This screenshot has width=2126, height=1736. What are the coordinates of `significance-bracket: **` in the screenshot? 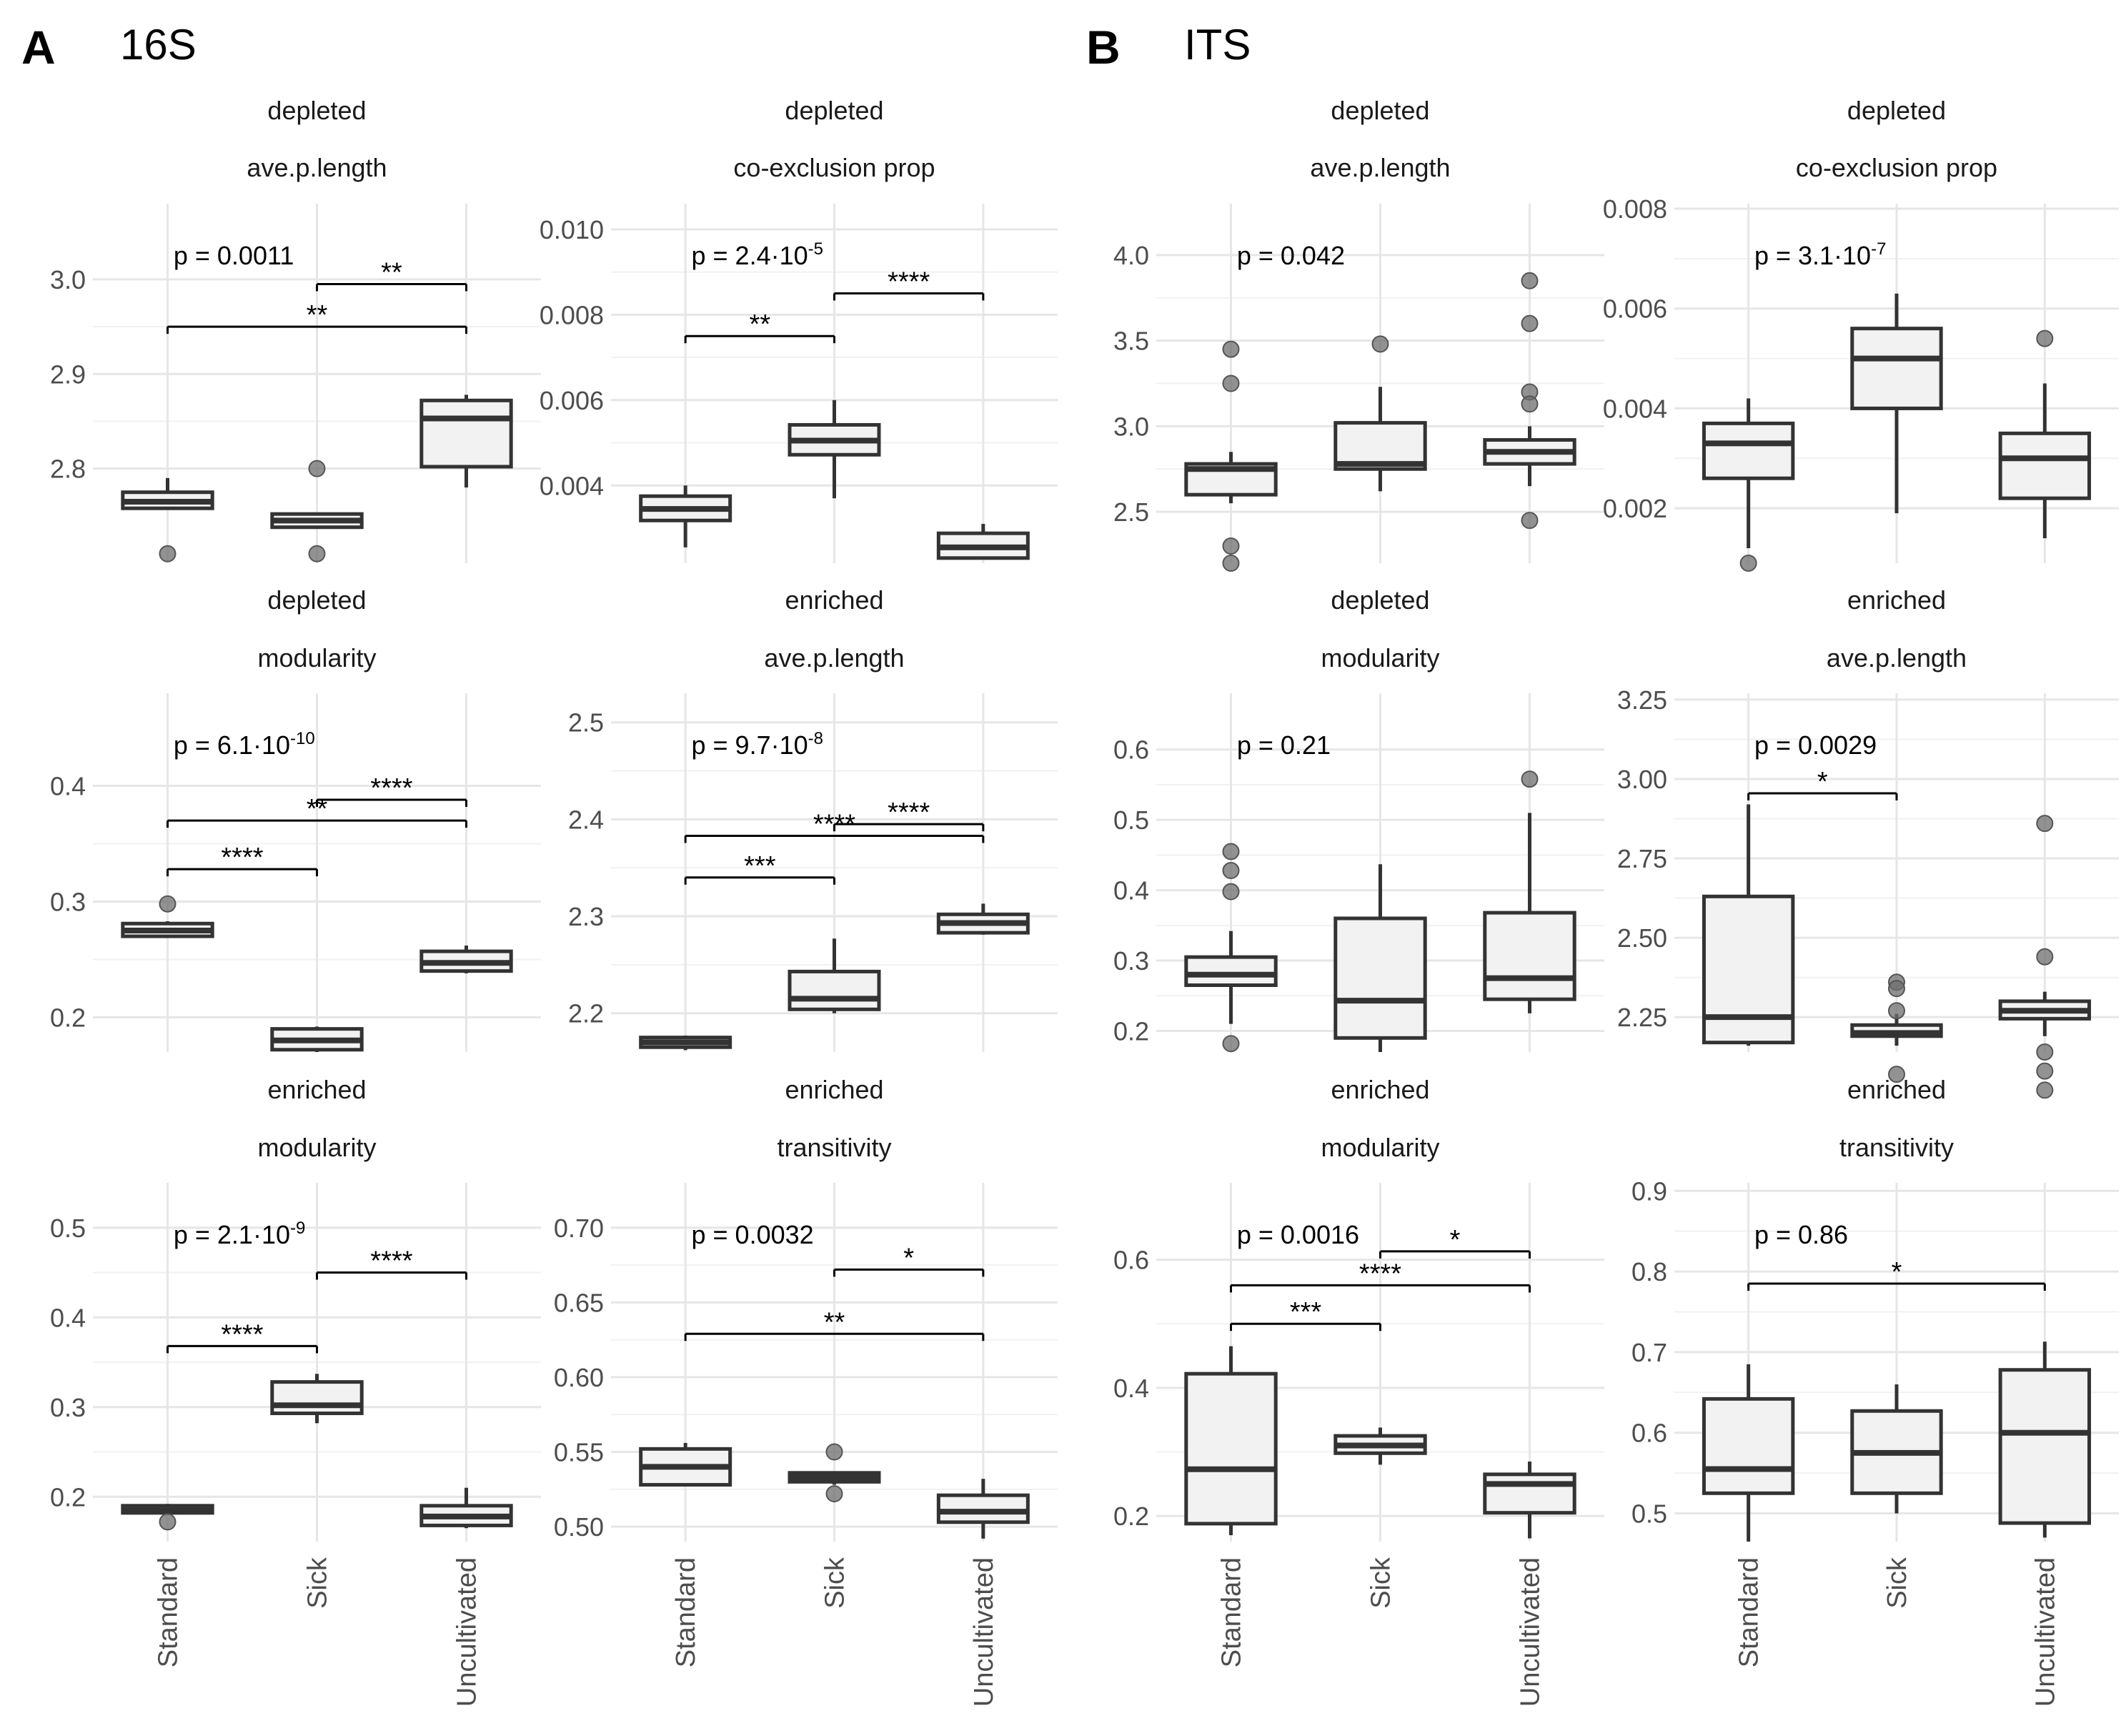 It's located at (317, 317).